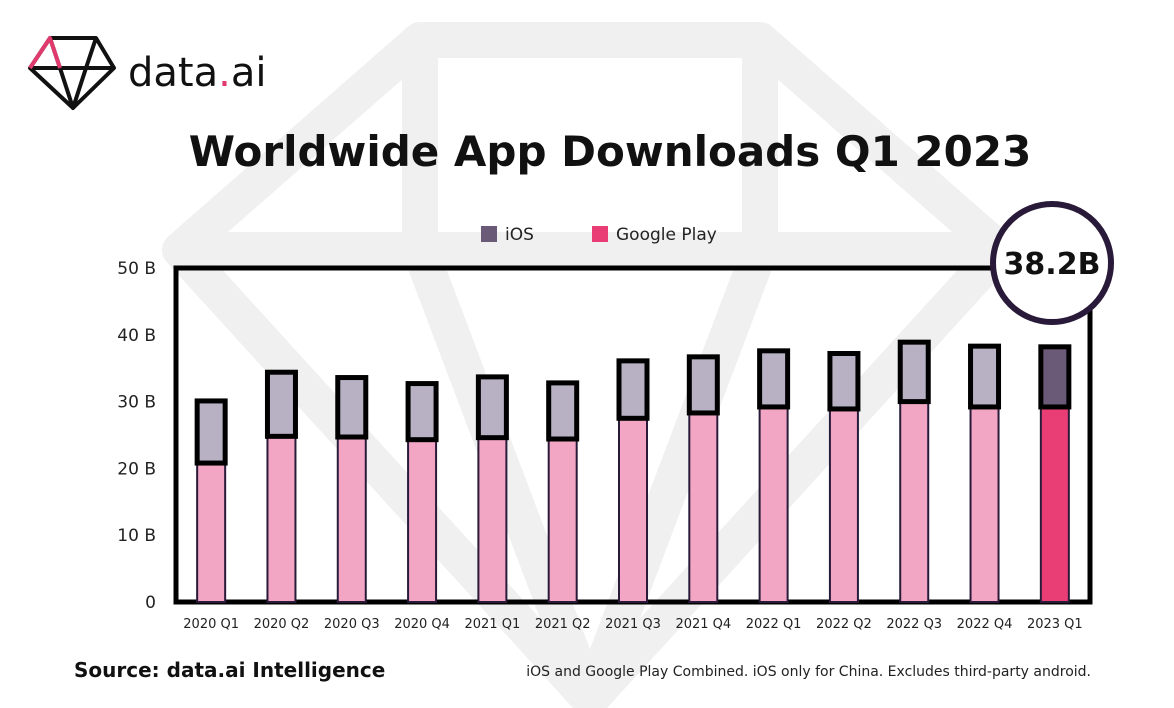  I want to click on x-tick-label: 2022 Q3, so click(914, 624).